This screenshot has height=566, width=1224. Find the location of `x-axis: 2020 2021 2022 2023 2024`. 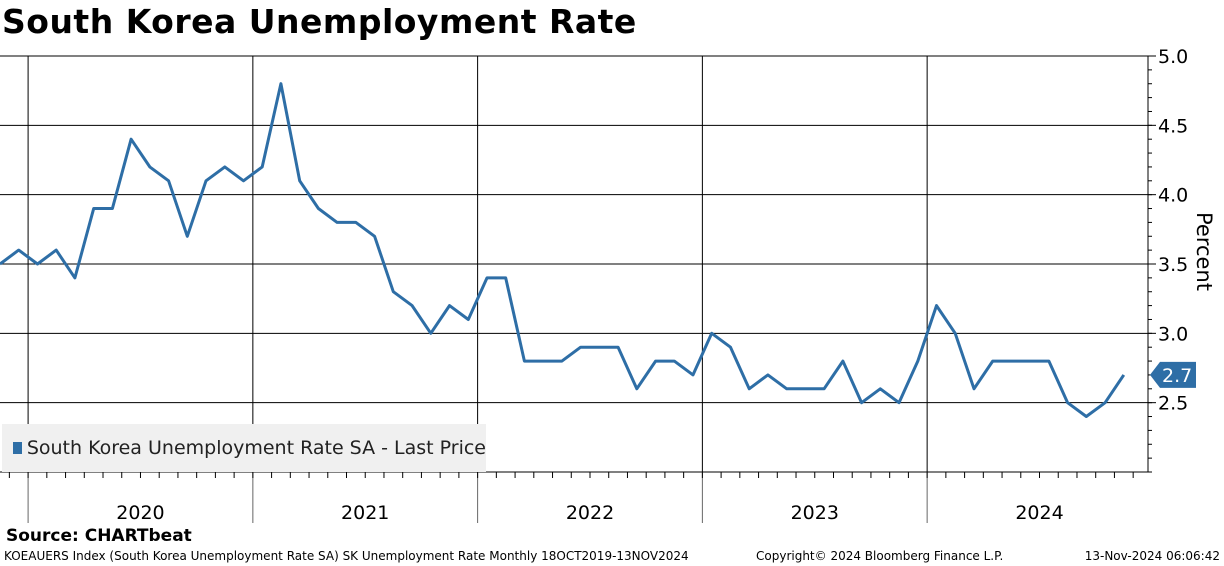

x-axis: 2020 2021 2022 2023 2024 is located at coordinates (574, 497).